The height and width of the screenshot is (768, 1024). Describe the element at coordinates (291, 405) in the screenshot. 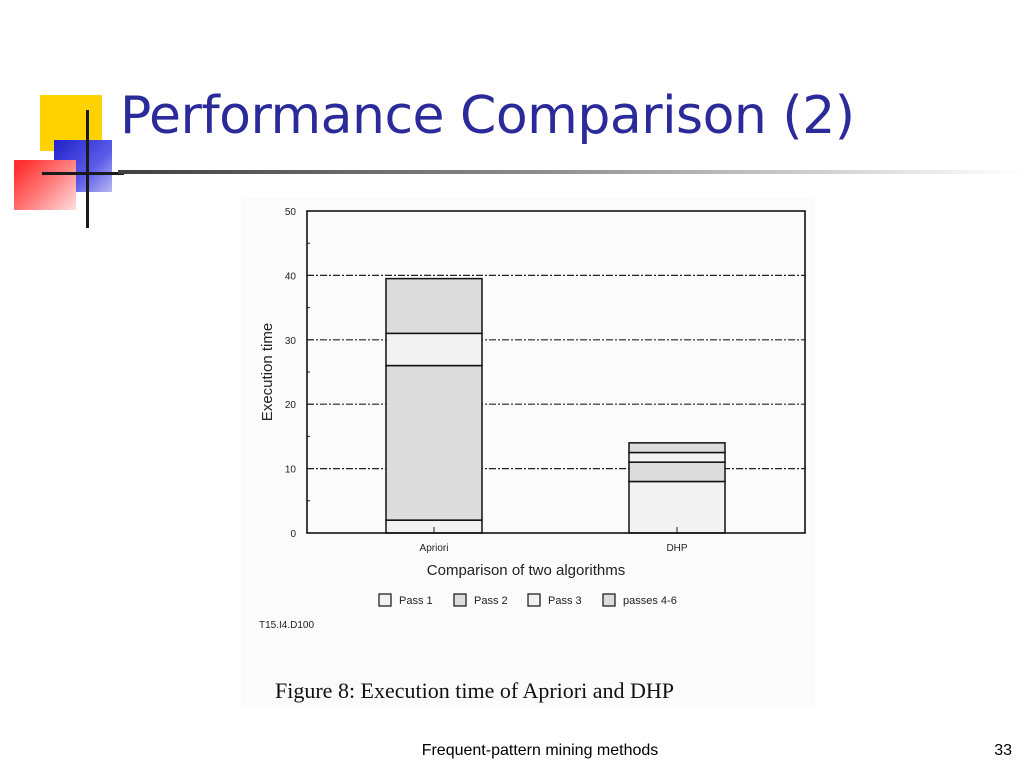

I see `y-tick-label: 20` at that location.